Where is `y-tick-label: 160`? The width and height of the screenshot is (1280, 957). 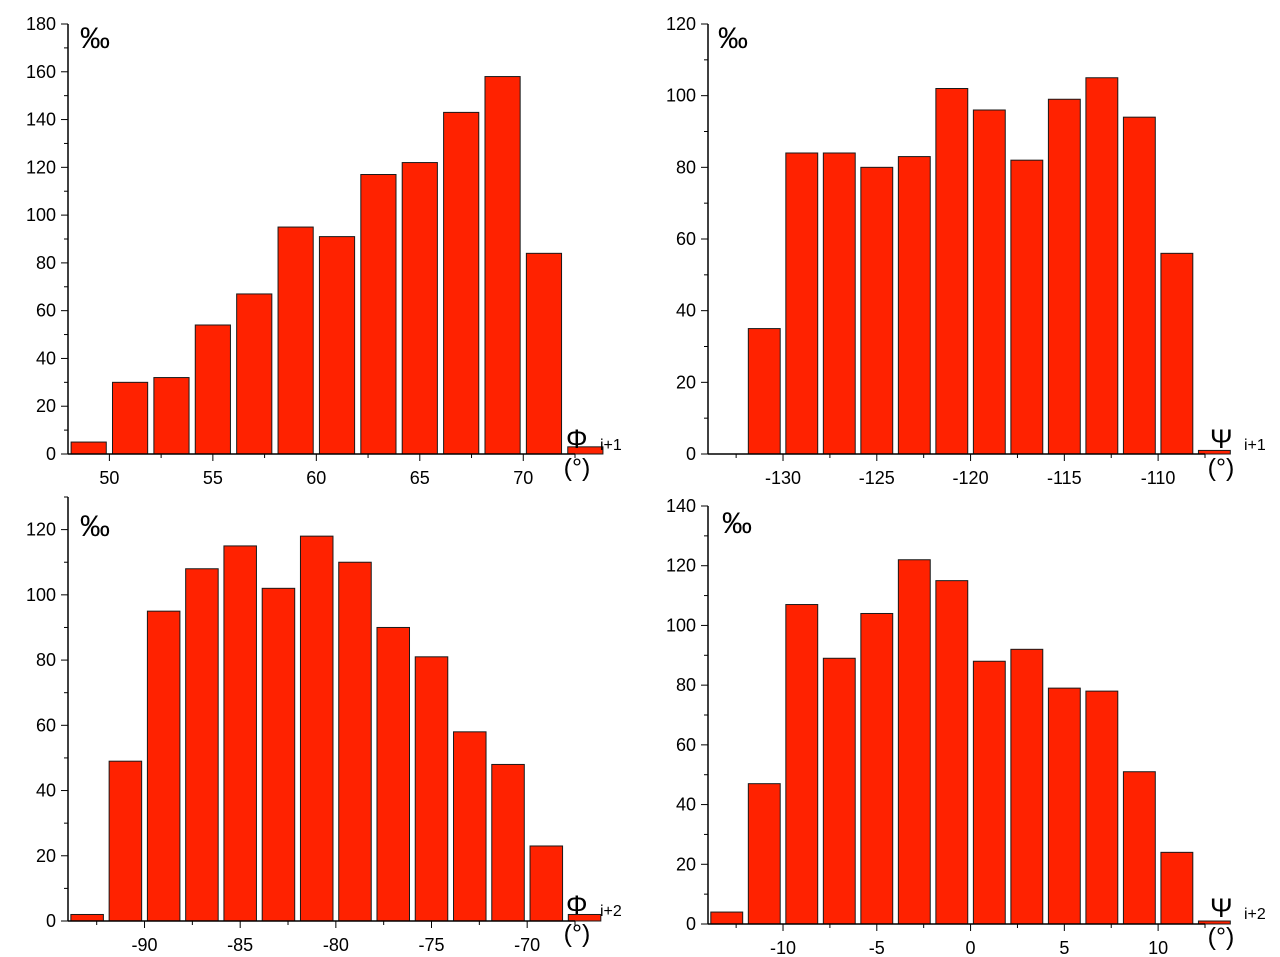
y-tick-label: 160 is located at coordinates (41, 72).